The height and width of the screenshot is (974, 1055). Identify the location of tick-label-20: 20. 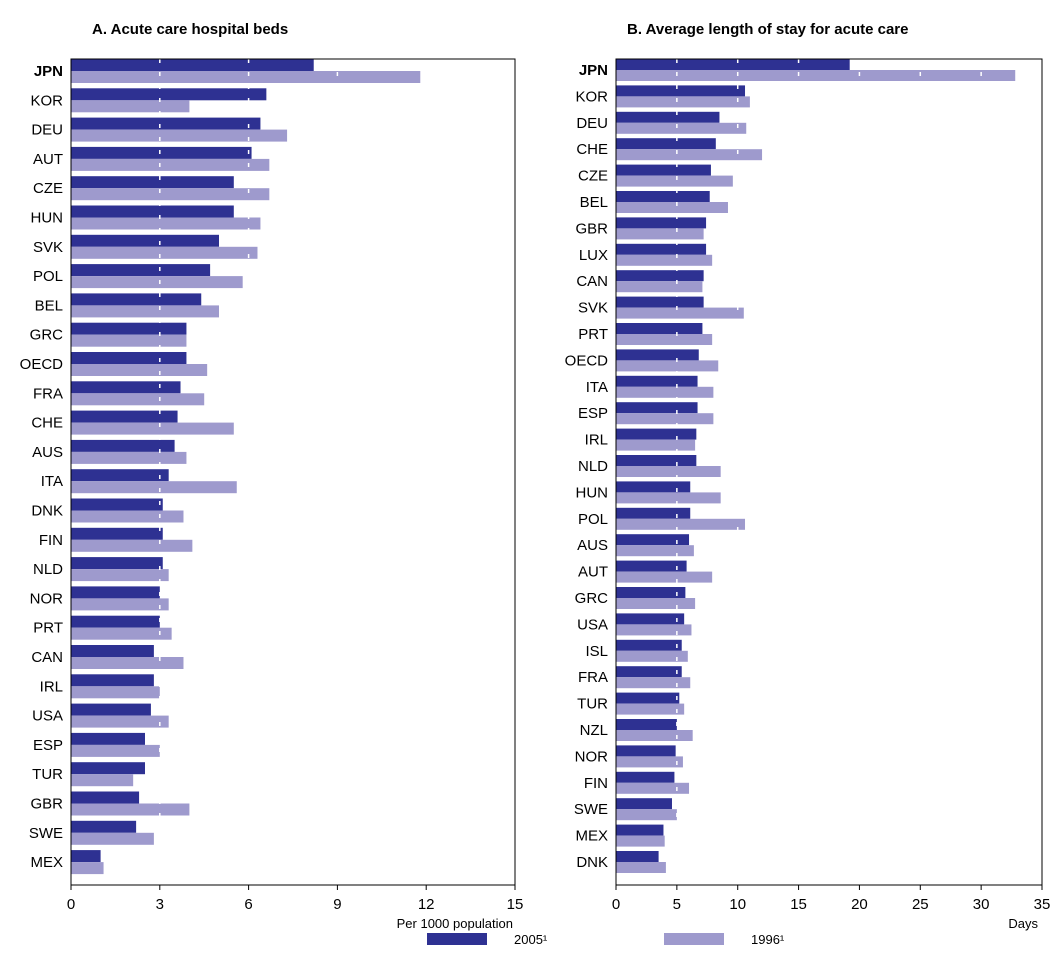
(859, 904).